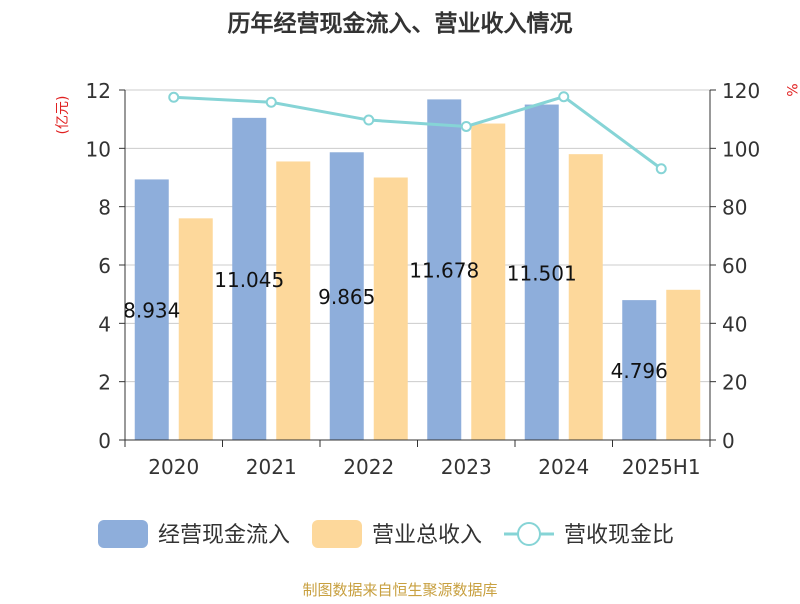 Image resolution: width=800 pixels, height=604 pixels. Describe the element at coordinates (98, 149) in the screenshot. I see `y-left-tick-label: 10` at that location.